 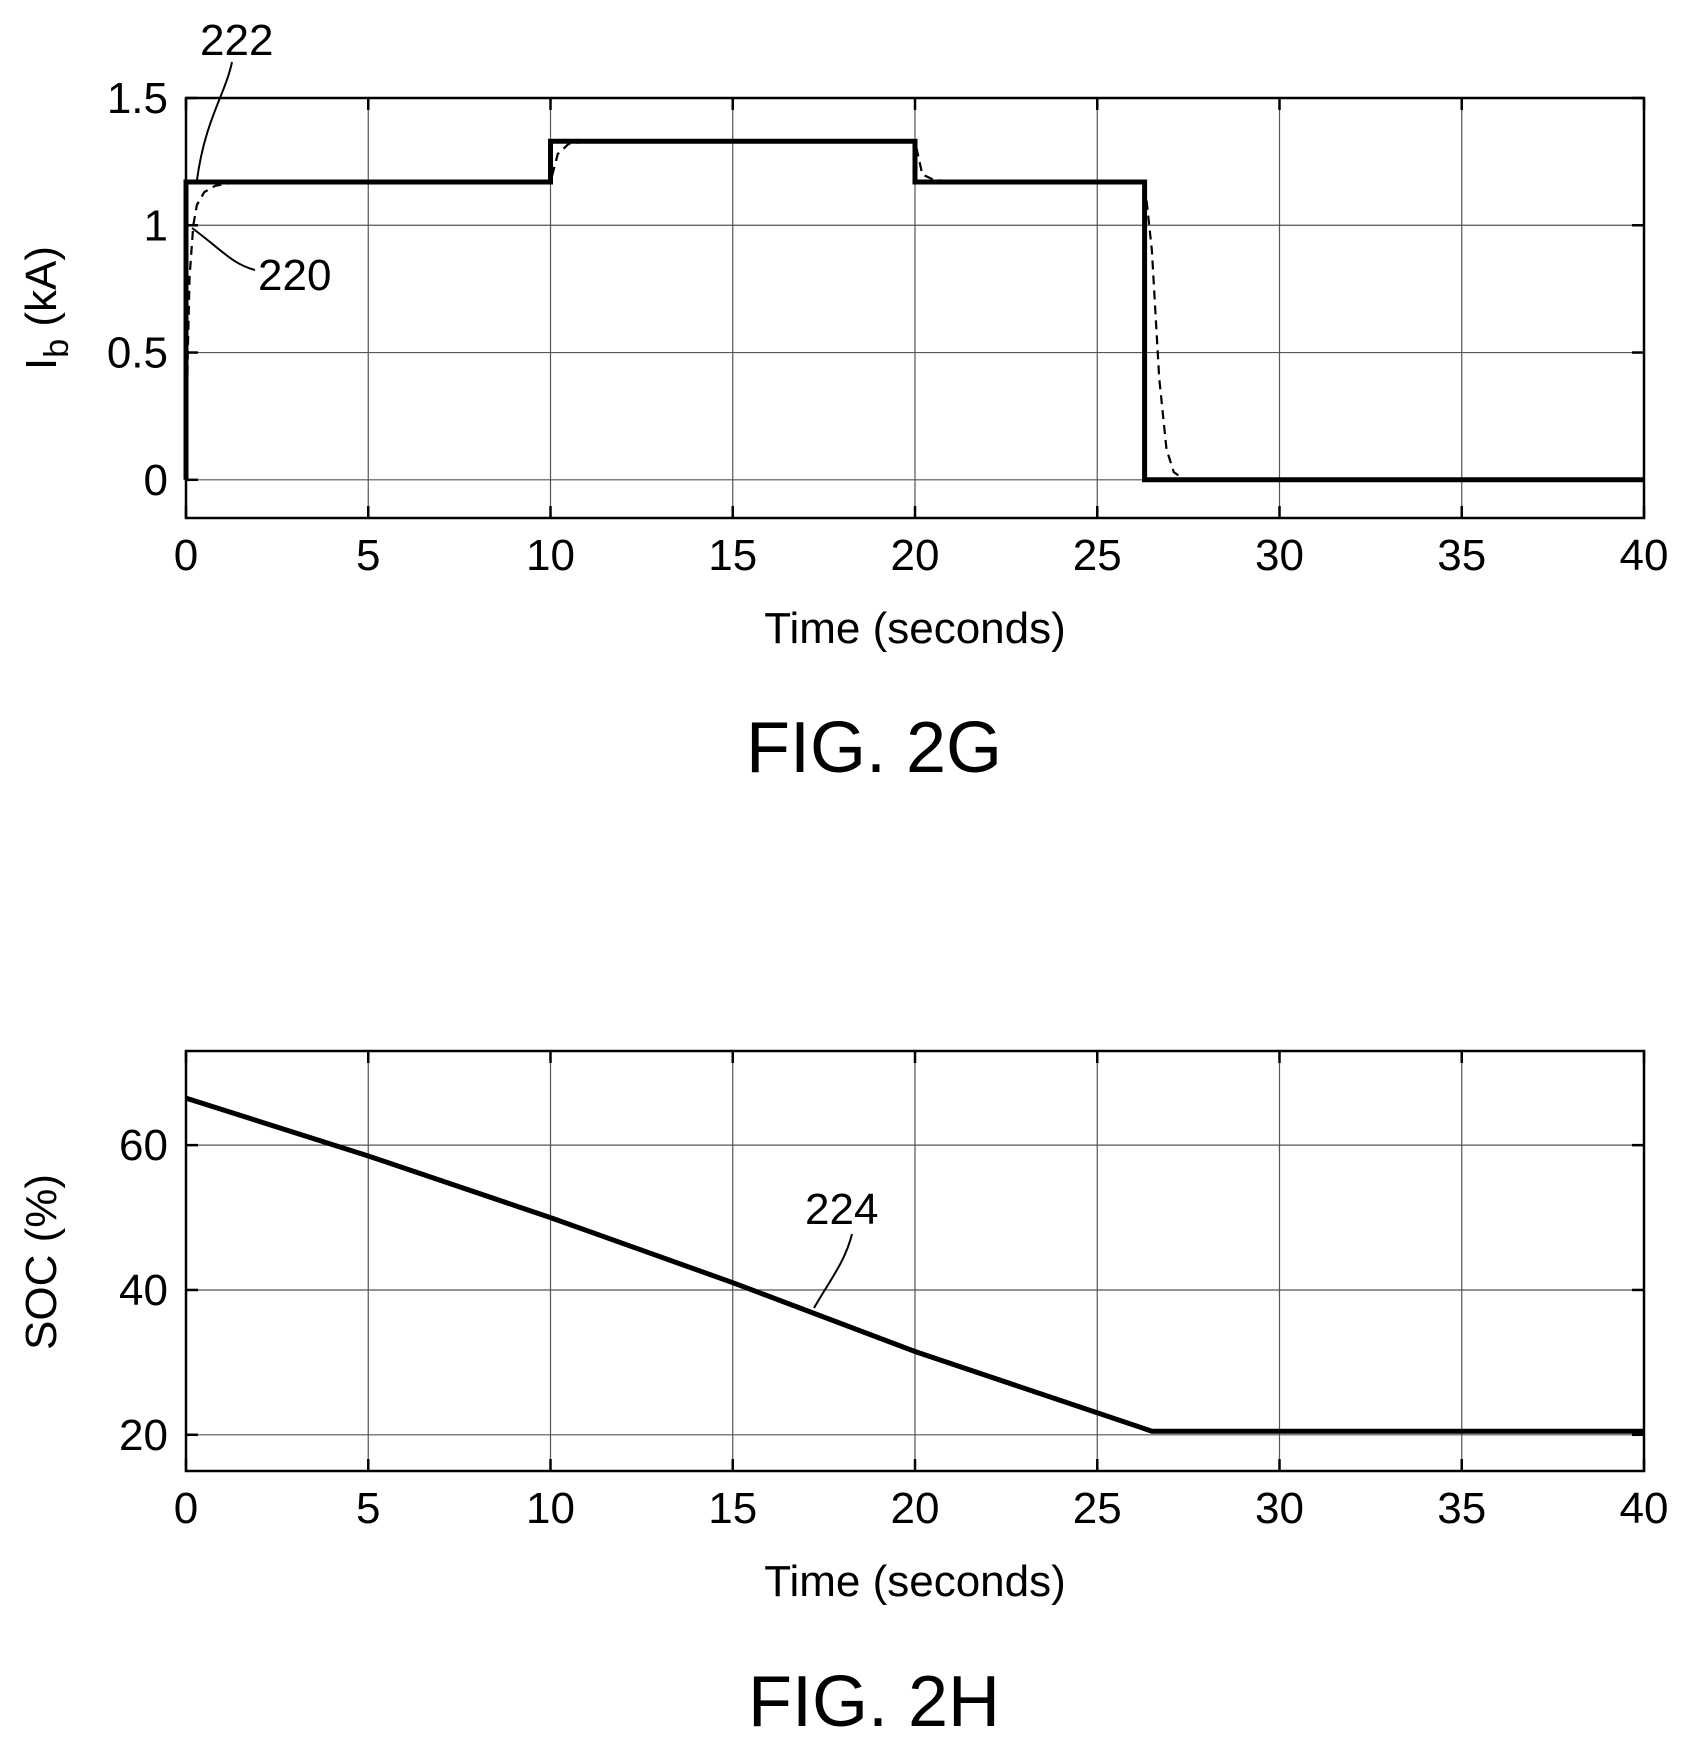 What do you see at coordinates (550, 1508) in the screenshot?
I see `chart-2h-xtick-label: 10` at bounding box center [550, 1508].